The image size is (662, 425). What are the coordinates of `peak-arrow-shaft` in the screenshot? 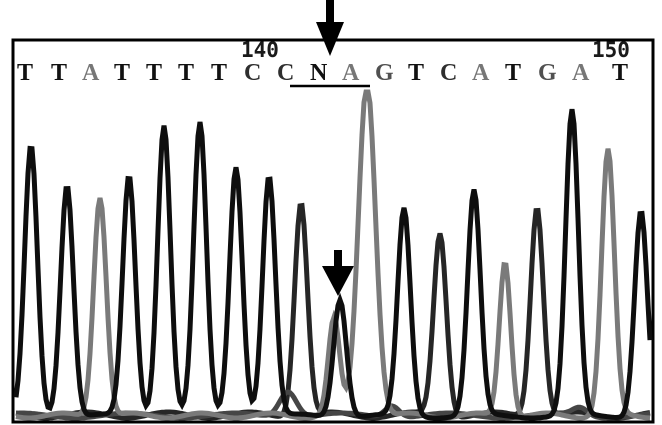 It's located at (338, 260).